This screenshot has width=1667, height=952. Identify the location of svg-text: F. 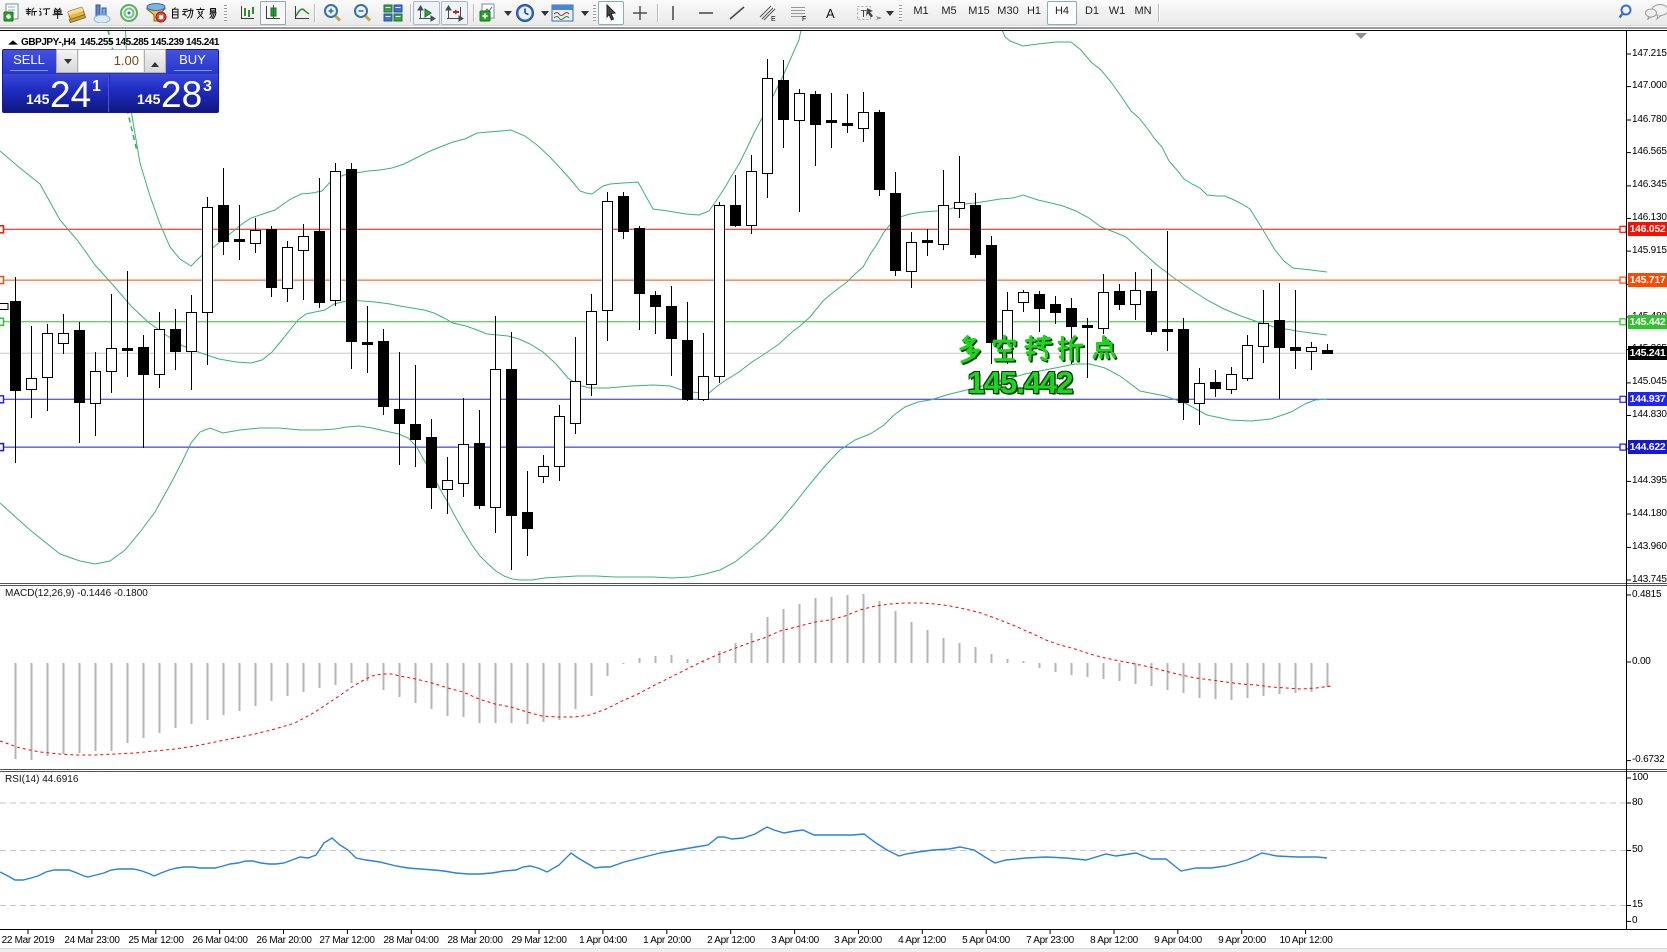
(804, 19).